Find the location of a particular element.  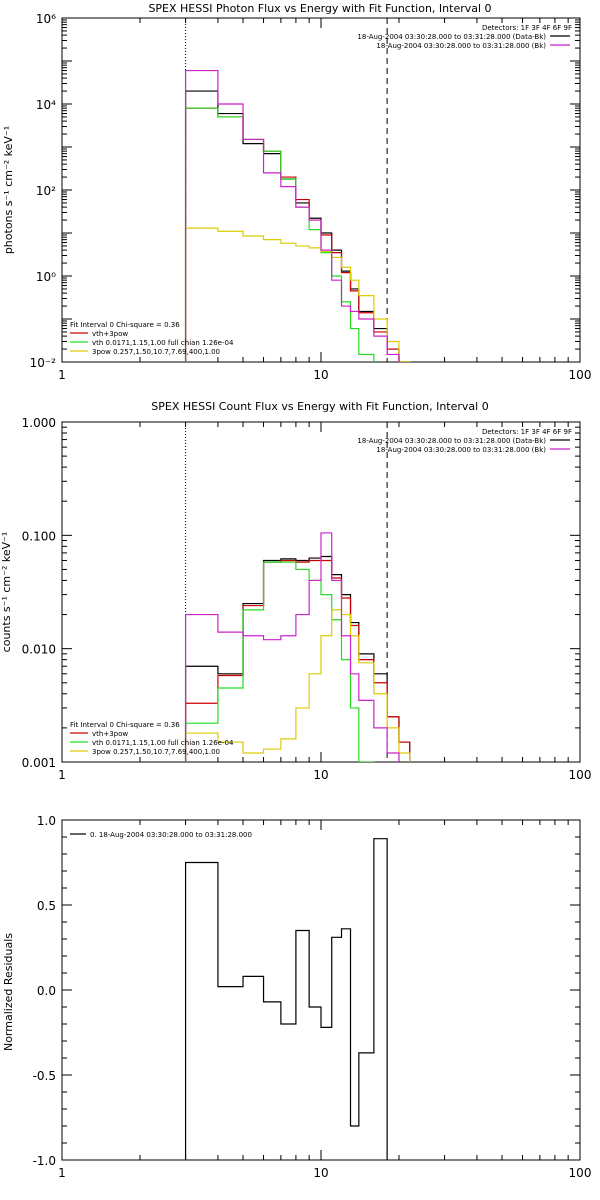

y-tick-label: 0.010 is located at coordinates (39, 650).